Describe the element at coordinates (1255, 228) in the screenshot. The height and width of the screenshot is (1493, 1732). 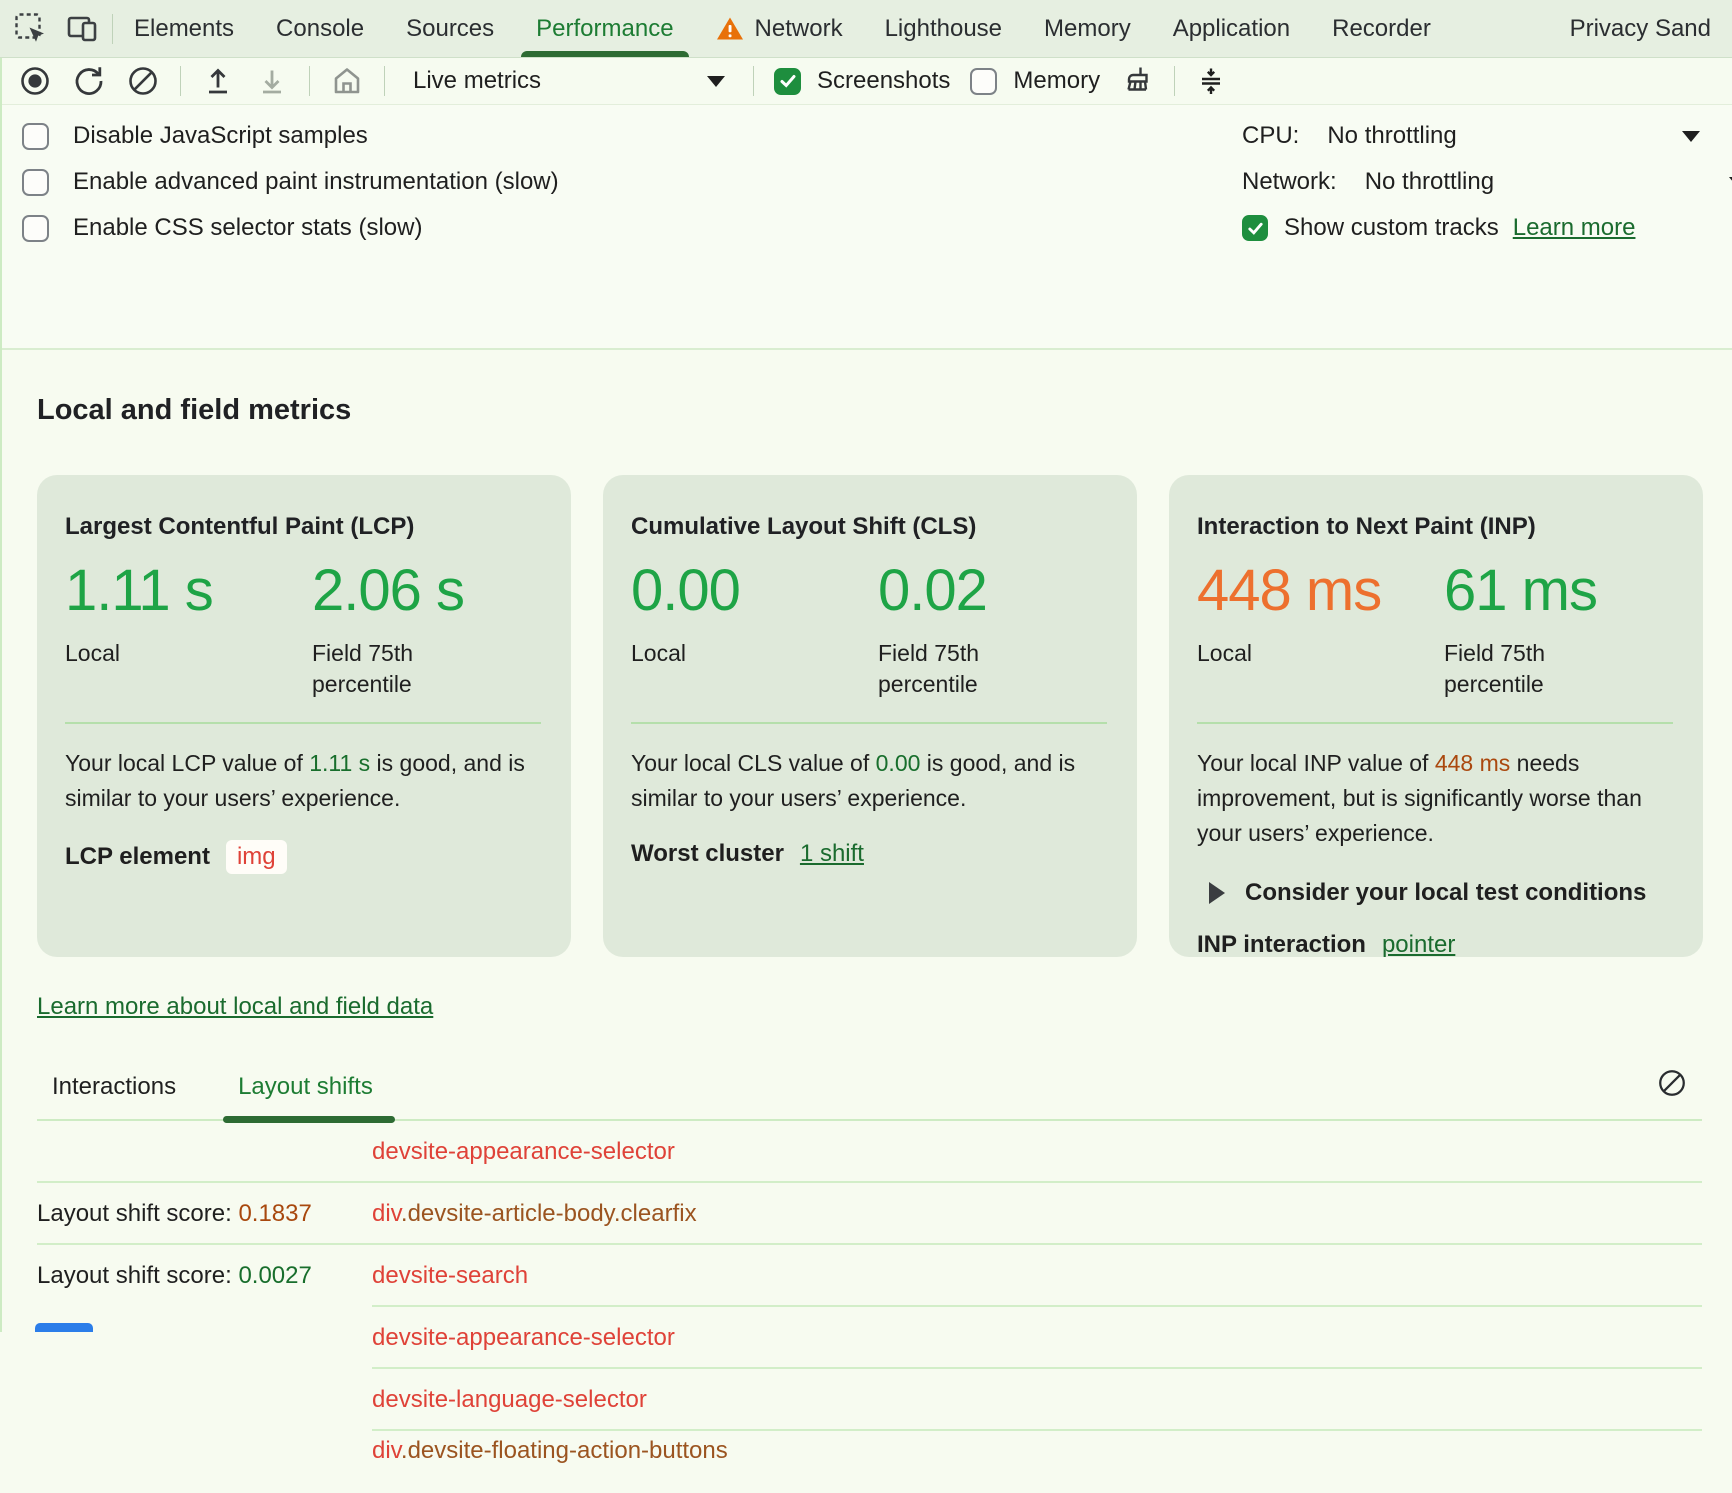
I see `show-custom-tracks-checkbox` at that location.